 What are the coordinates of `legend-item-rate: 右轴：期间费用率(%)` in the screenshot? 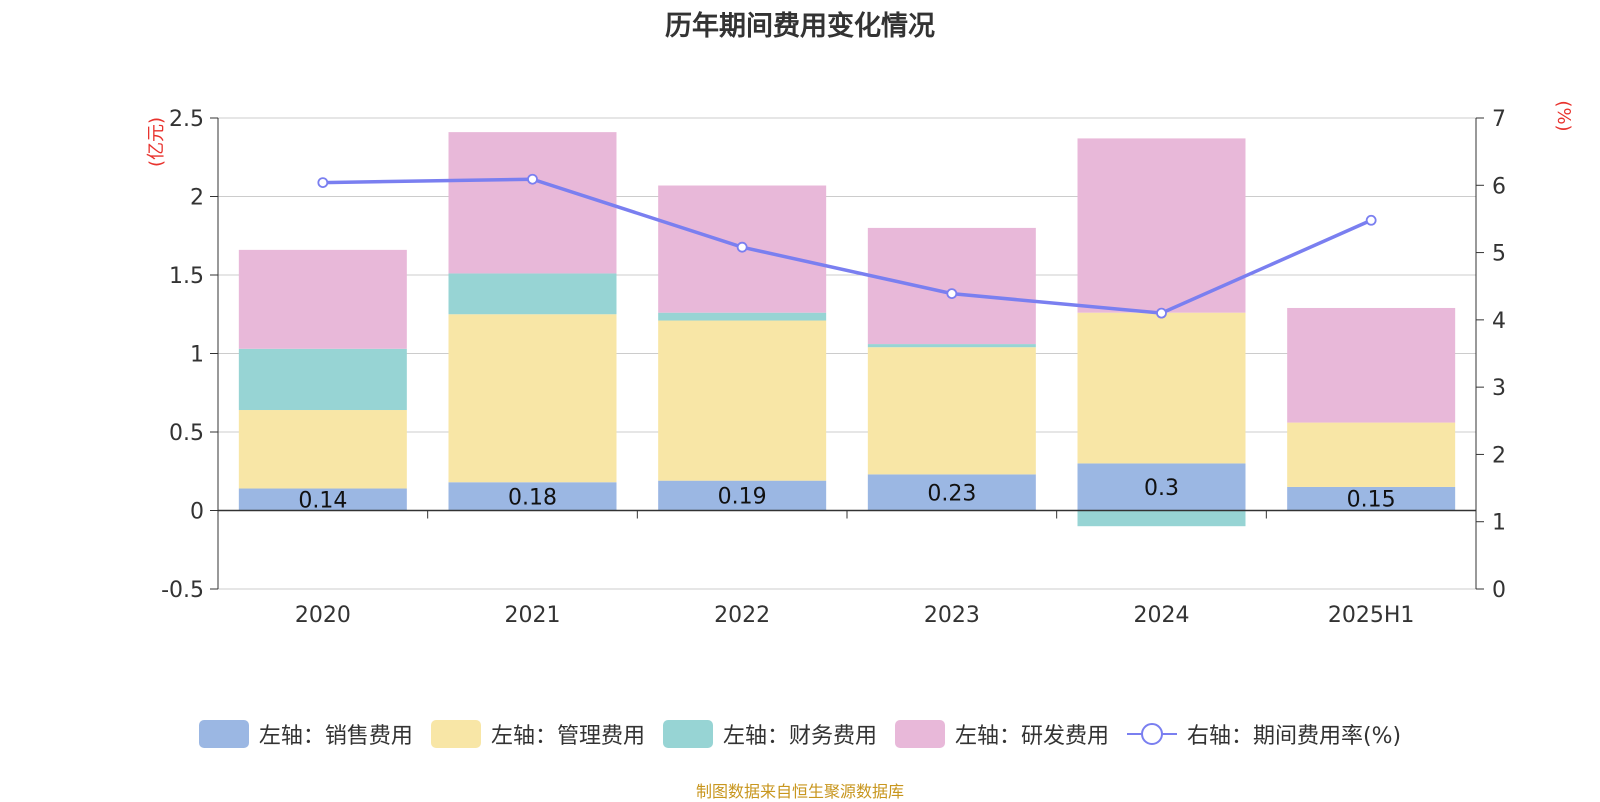 It's located at (1264, 734).